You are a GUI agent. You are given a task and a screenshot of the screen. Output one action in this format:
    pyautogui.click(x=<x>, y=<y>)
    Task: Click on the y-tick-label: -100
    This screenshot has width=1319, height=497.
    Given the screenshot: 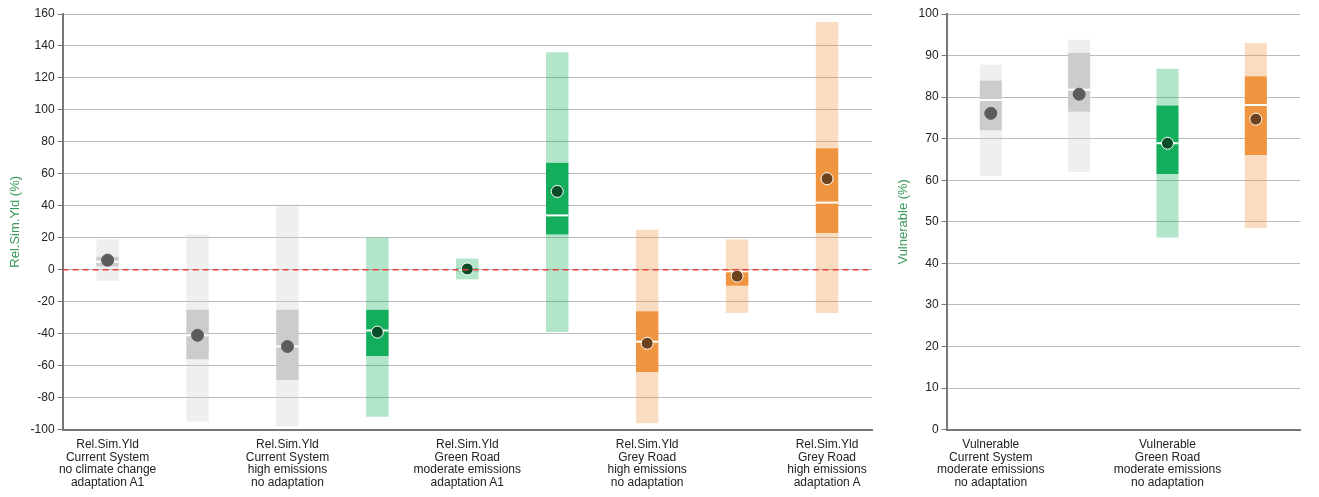 What is the action you would take?
    pyautogui.click(x=42, y=428)
    